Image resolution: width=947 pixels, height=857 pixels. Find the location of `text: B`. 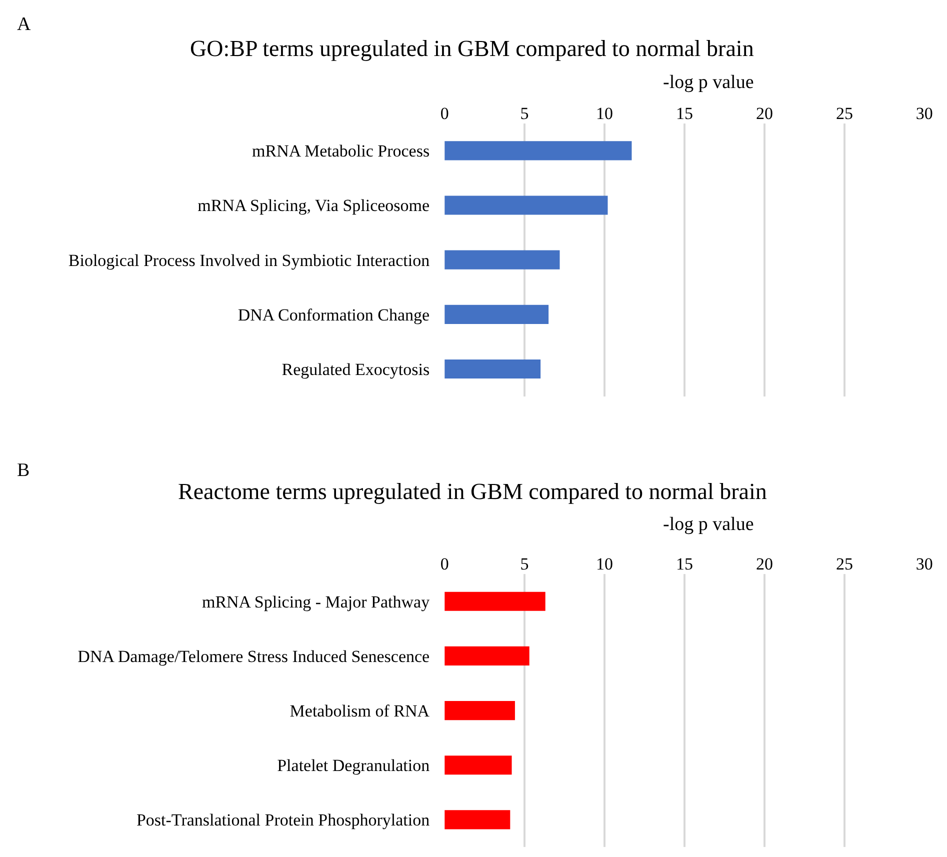

text: B is located at coordinates (23, 470).